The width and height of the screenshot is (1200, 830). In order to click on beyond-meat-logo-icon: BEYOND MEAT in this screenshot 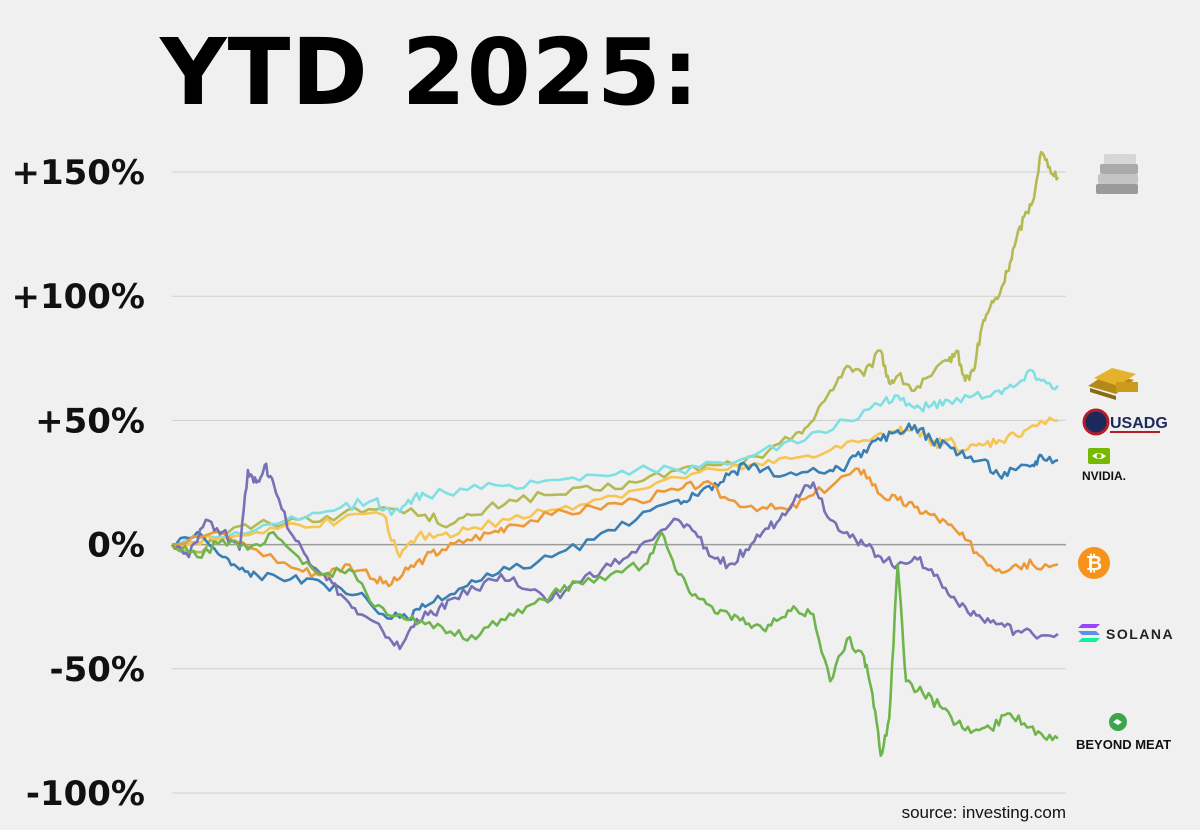, I will do `click(1123, 732)`.